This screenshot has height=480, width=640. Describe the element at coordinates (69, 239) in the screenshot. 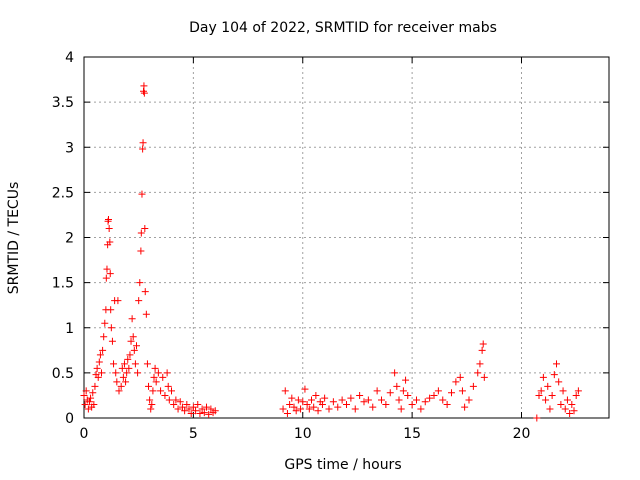

I see `y-tick-label: 2` at that location.